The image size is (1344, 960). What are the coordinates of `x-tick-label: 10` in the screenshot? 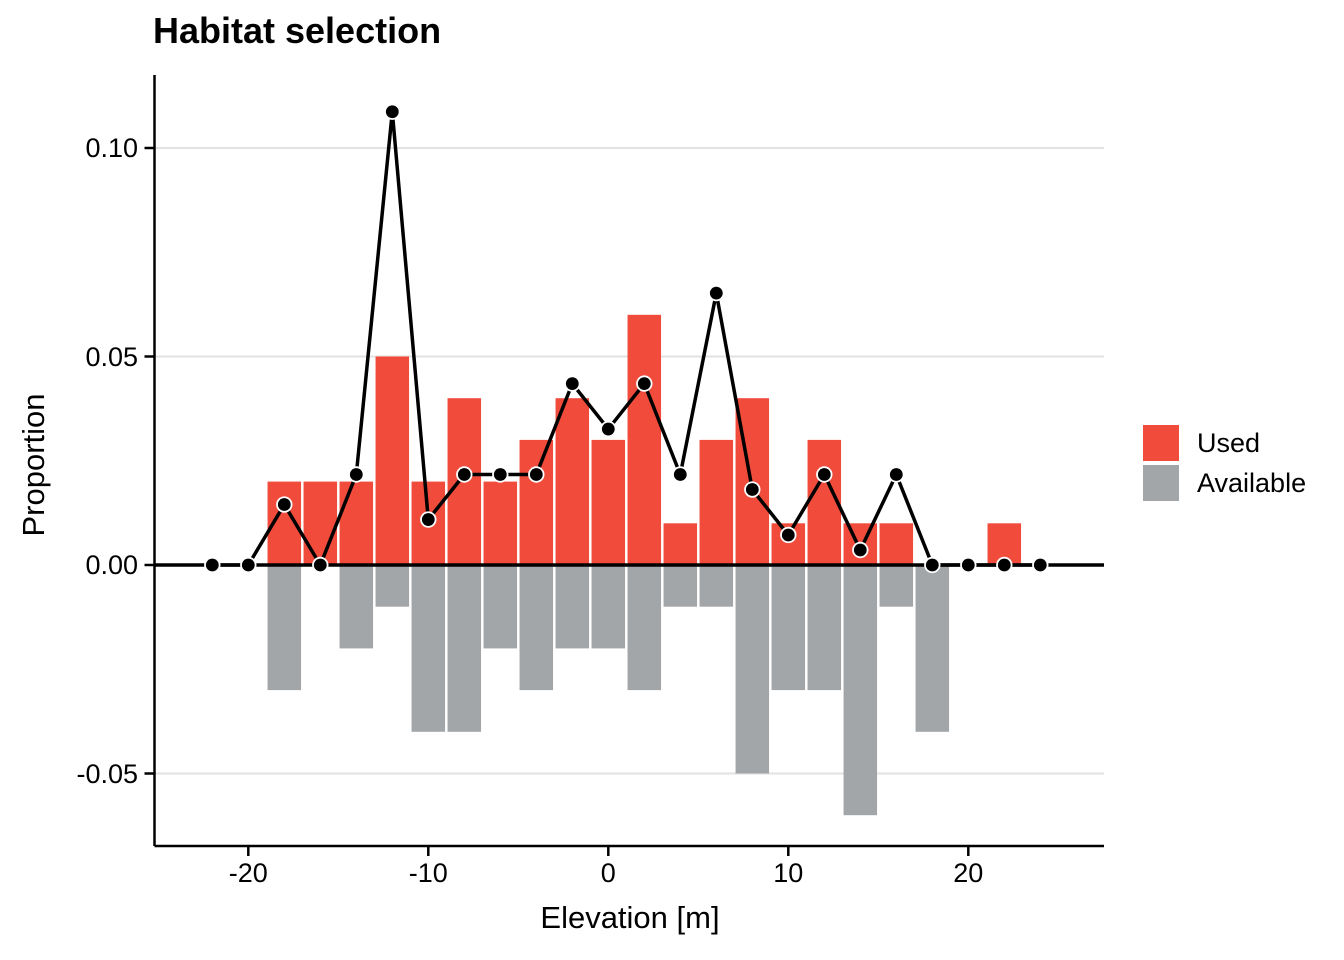 It's located at (788, 873).